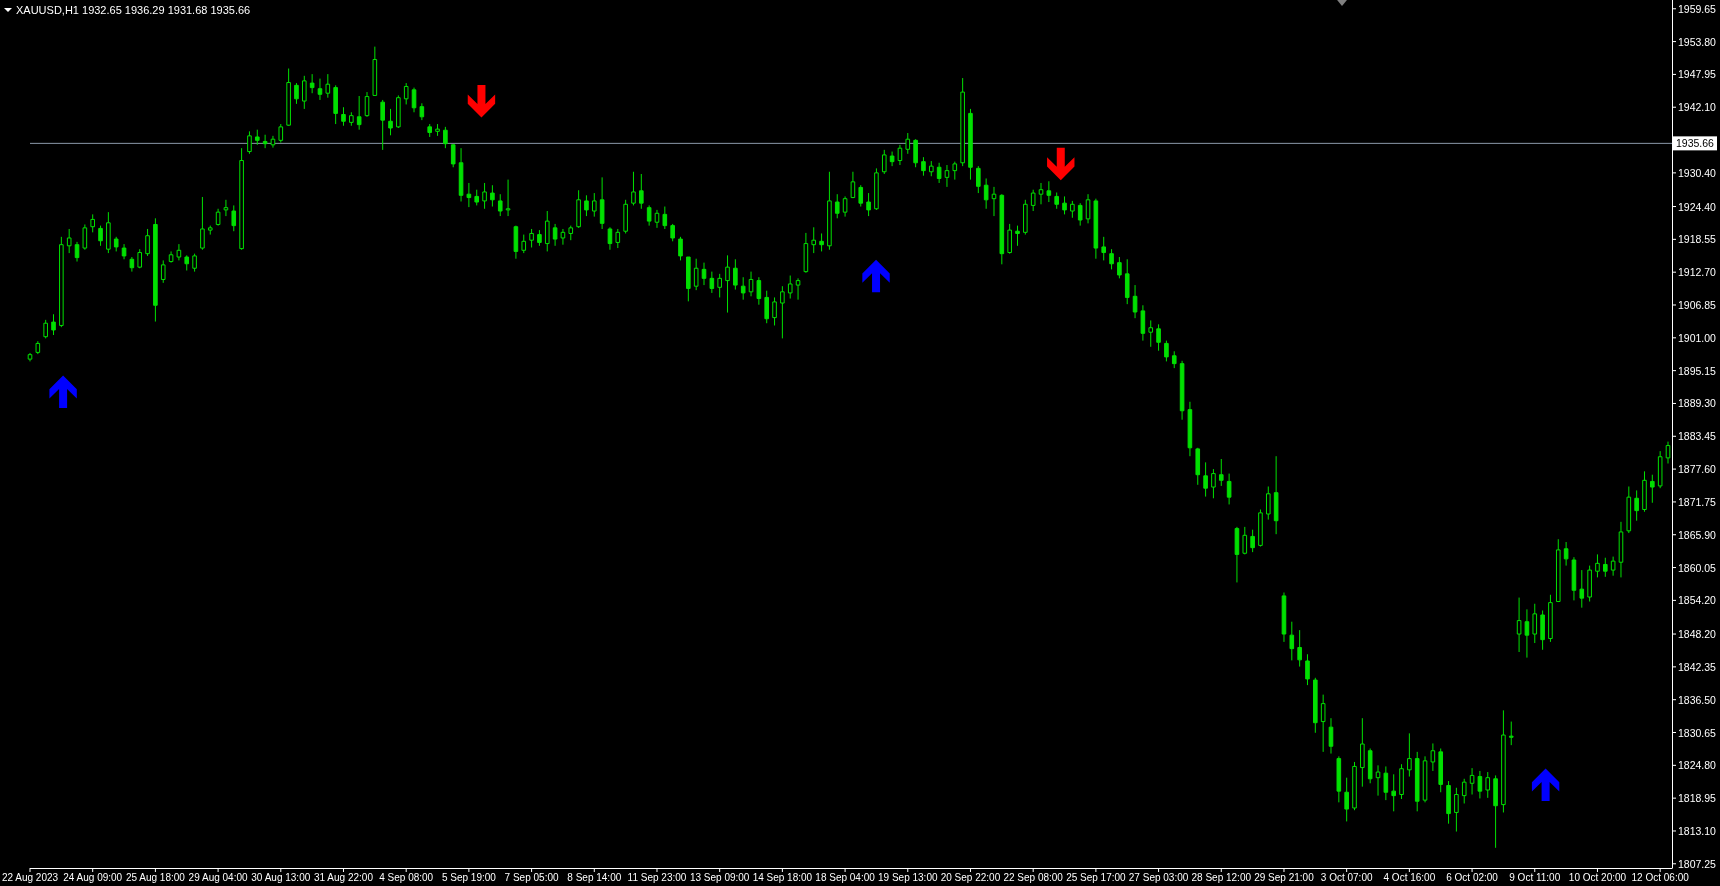 This screenshot has height=886, width=1720. Describe the element at coordinates (1697, 239) in the screenshot. I see `y-tick-label: 1918.55` at that location.